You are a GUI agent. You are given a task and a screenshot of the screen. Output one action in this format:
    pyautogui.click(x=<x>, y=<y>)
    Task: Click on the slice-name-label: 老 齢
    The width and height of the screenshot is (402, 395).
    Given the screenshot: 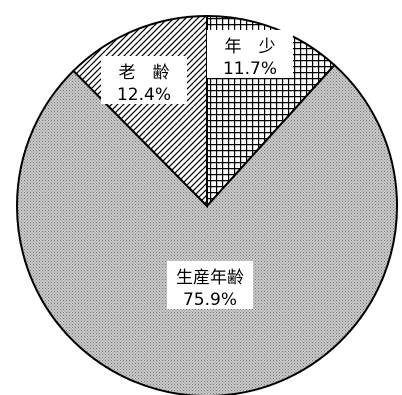 What is the action you would take?
    pyautogui.click(x=144, y=73)
    